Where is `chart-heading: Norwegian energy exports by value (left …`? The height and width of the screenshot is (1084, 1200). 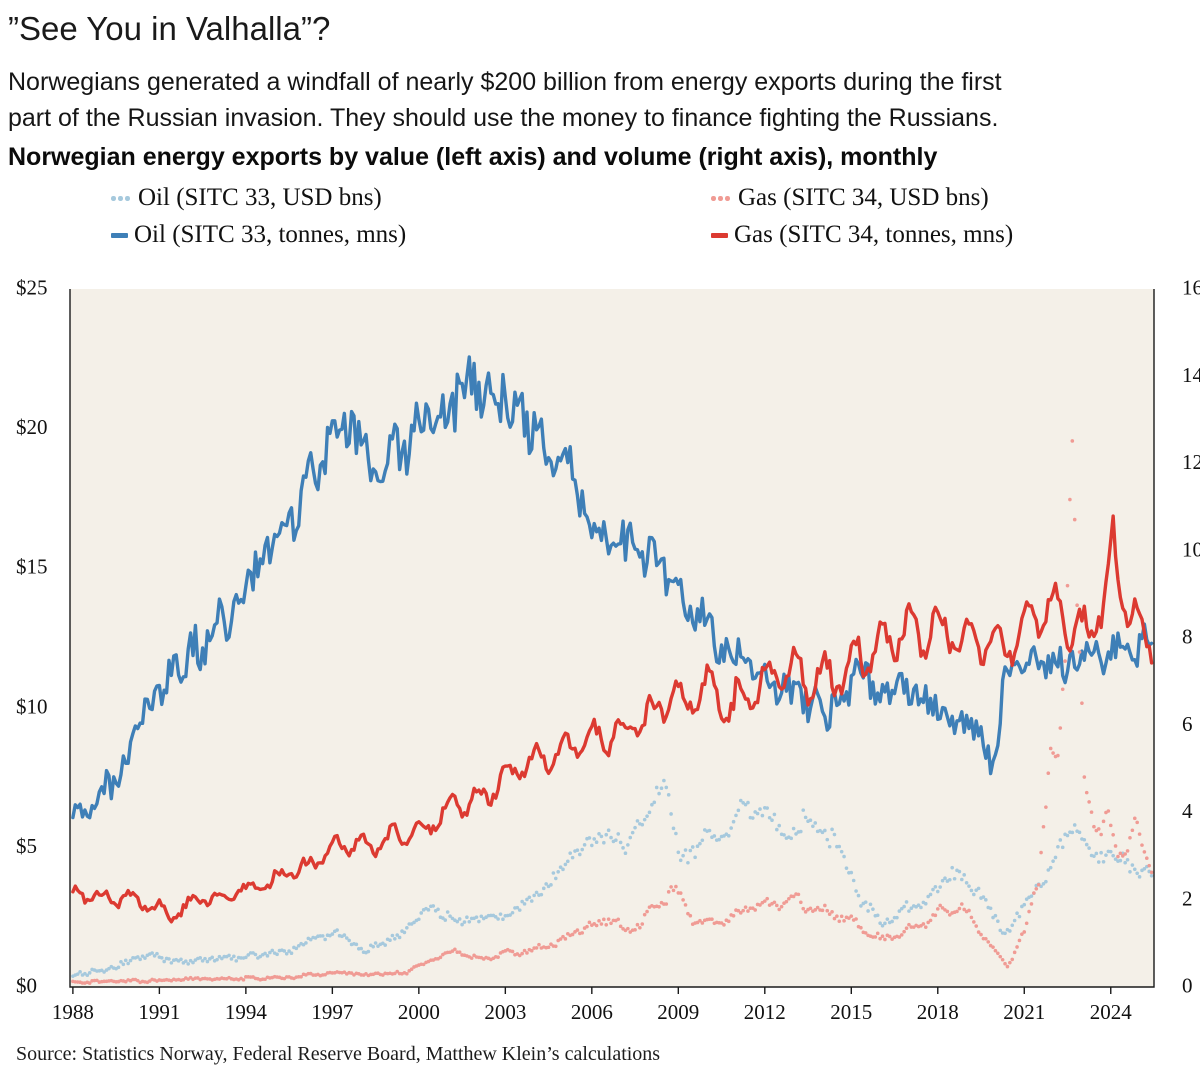 chart-heading: Norwegian energy exports by value (left … is located at coordinates (473, 157).